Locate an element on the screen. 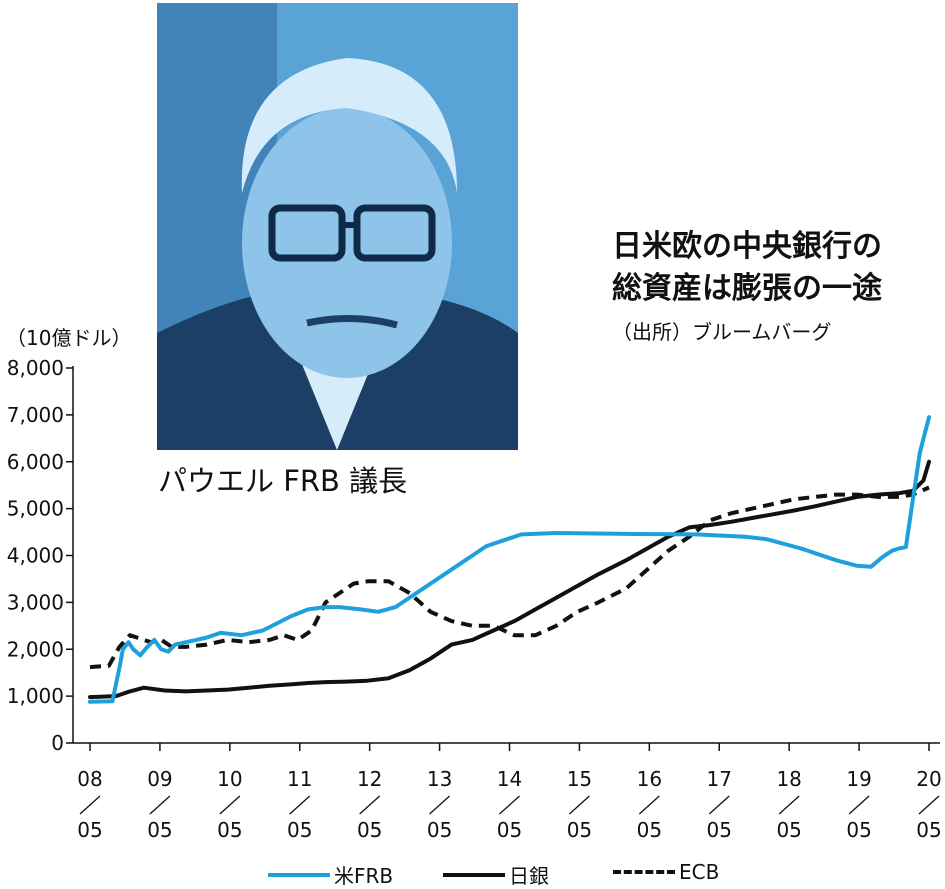 This screenshot has width=945, height=889. legend-item-frb: 米FRB is located at coordinates (330, 874).